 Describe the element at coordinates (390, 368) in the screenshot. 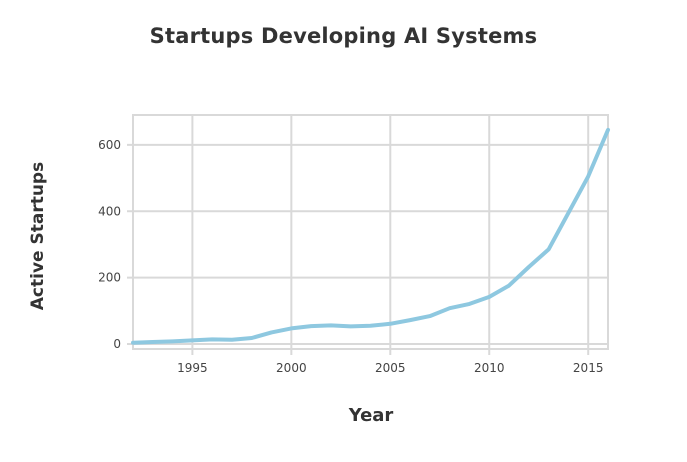

I see `x-tick-label: 2005` at that location.